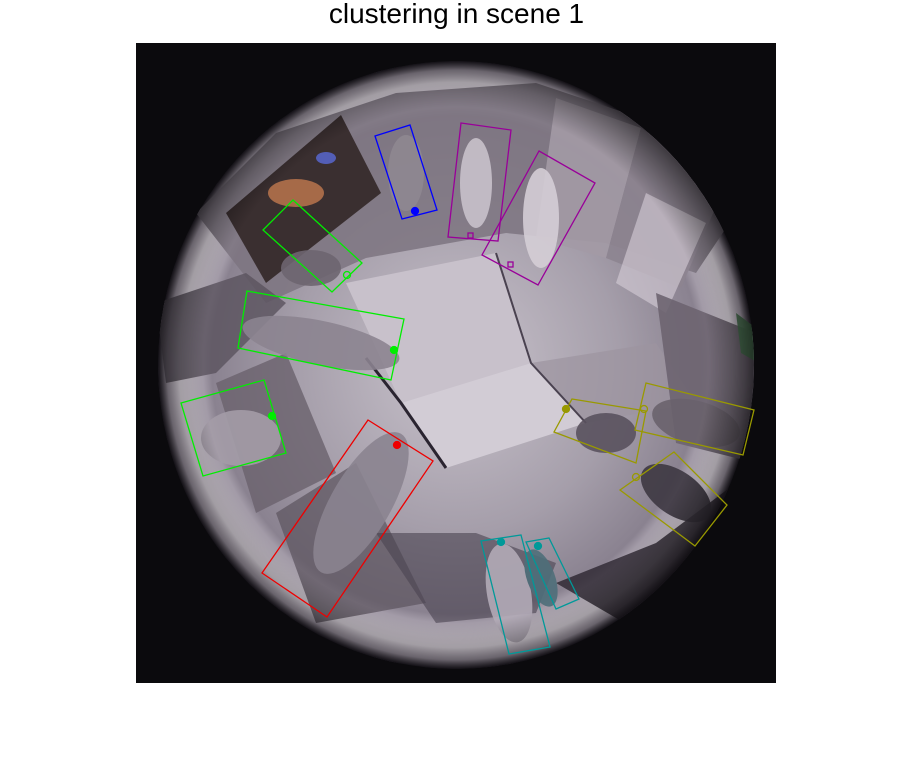 The width and height of the screenshot is (913, 780). What do you see at coordinates (406, 172) in the screenshot?
I see `cluster-box-blue` at bounding box center [406, 172].